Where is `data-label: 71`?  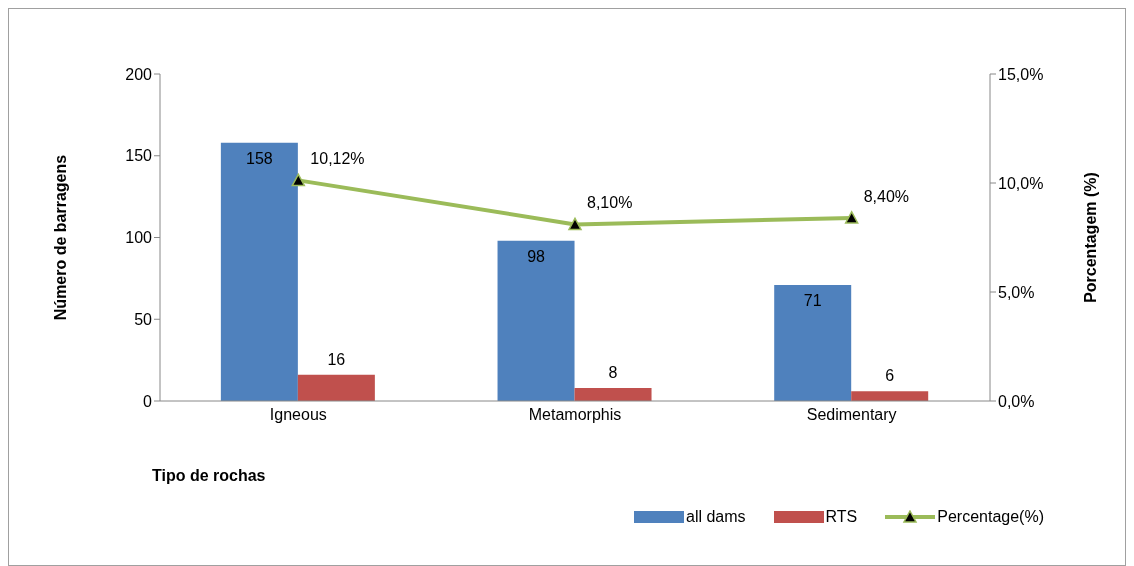 data-label: 71 is located at coordinates (812, 301).